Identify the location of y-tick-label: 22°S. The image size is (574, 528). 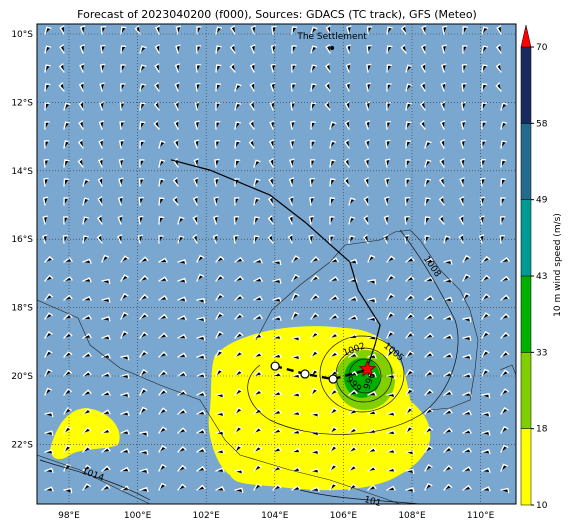
(22, 445).